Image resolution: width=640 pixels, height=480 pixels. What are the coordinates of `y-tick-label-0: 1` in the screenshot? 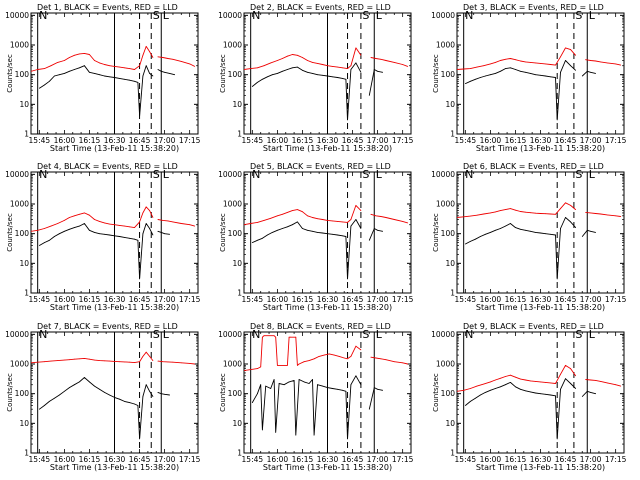 It's located at (26, 293).